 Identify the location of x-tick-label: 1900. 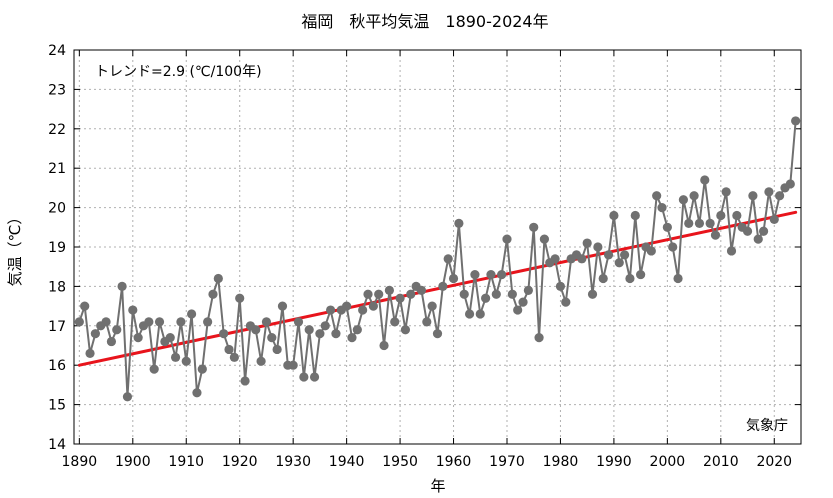
(133, 462).